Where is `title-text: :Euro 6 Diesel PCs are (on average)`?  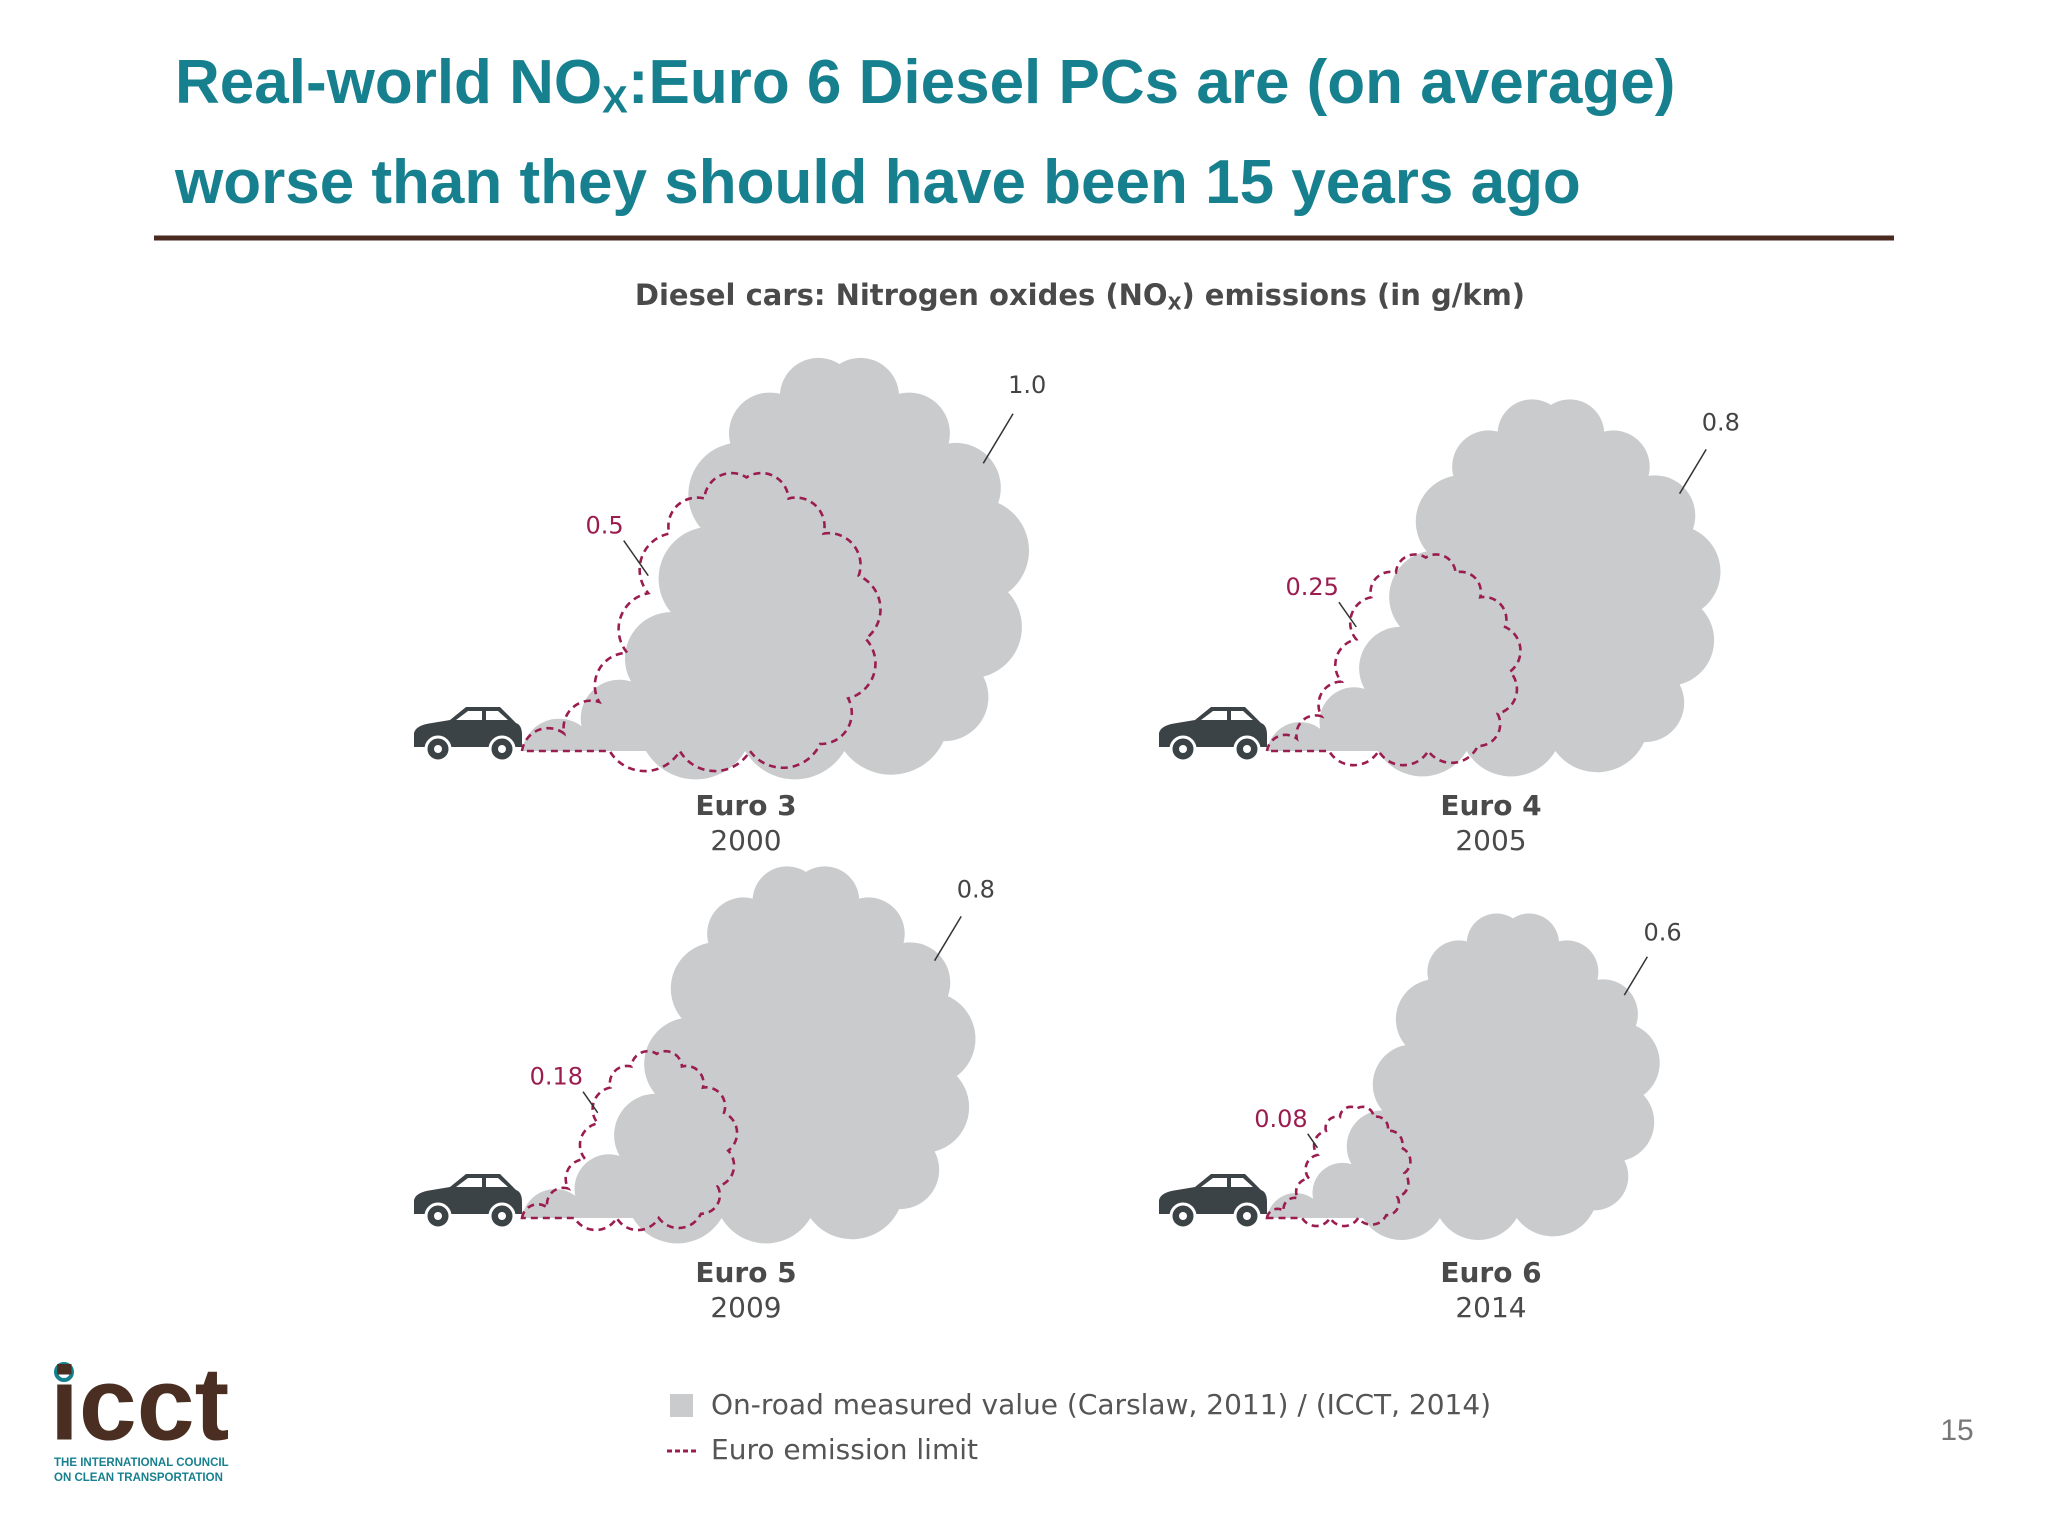 title-text: :Euro 6 Diesel PCs are (on average) is located at coordinates (1151, 82).